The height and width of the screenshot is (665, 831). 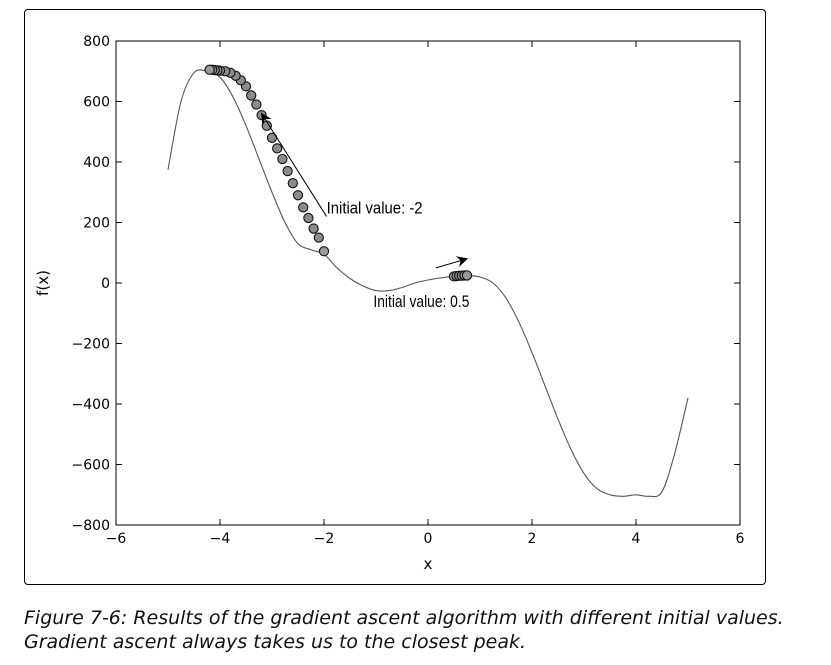 I want to click on y-tick-label: −400, so click(x=91, y=405).